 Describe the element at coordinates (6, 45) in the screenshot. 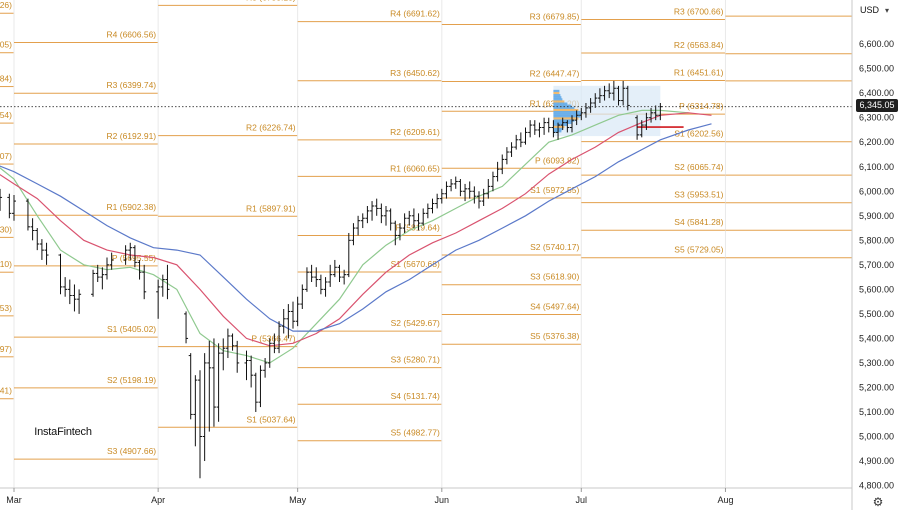

I see `pivot-level-label: (6805)` at that location.